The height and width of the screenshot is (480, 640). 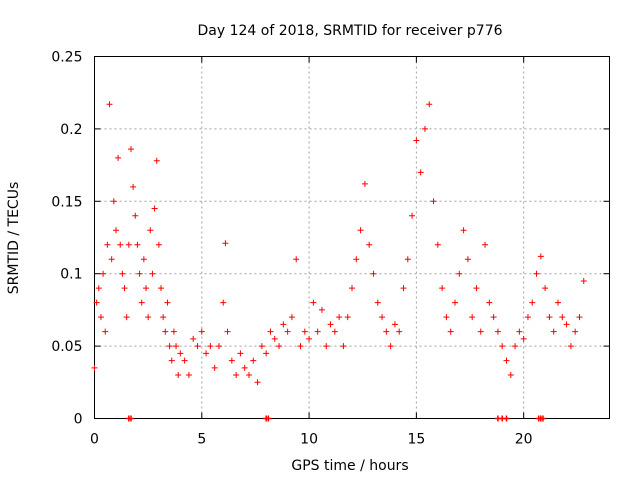 I want to click on x-tick-label: 20, so click(x=524, y=440).